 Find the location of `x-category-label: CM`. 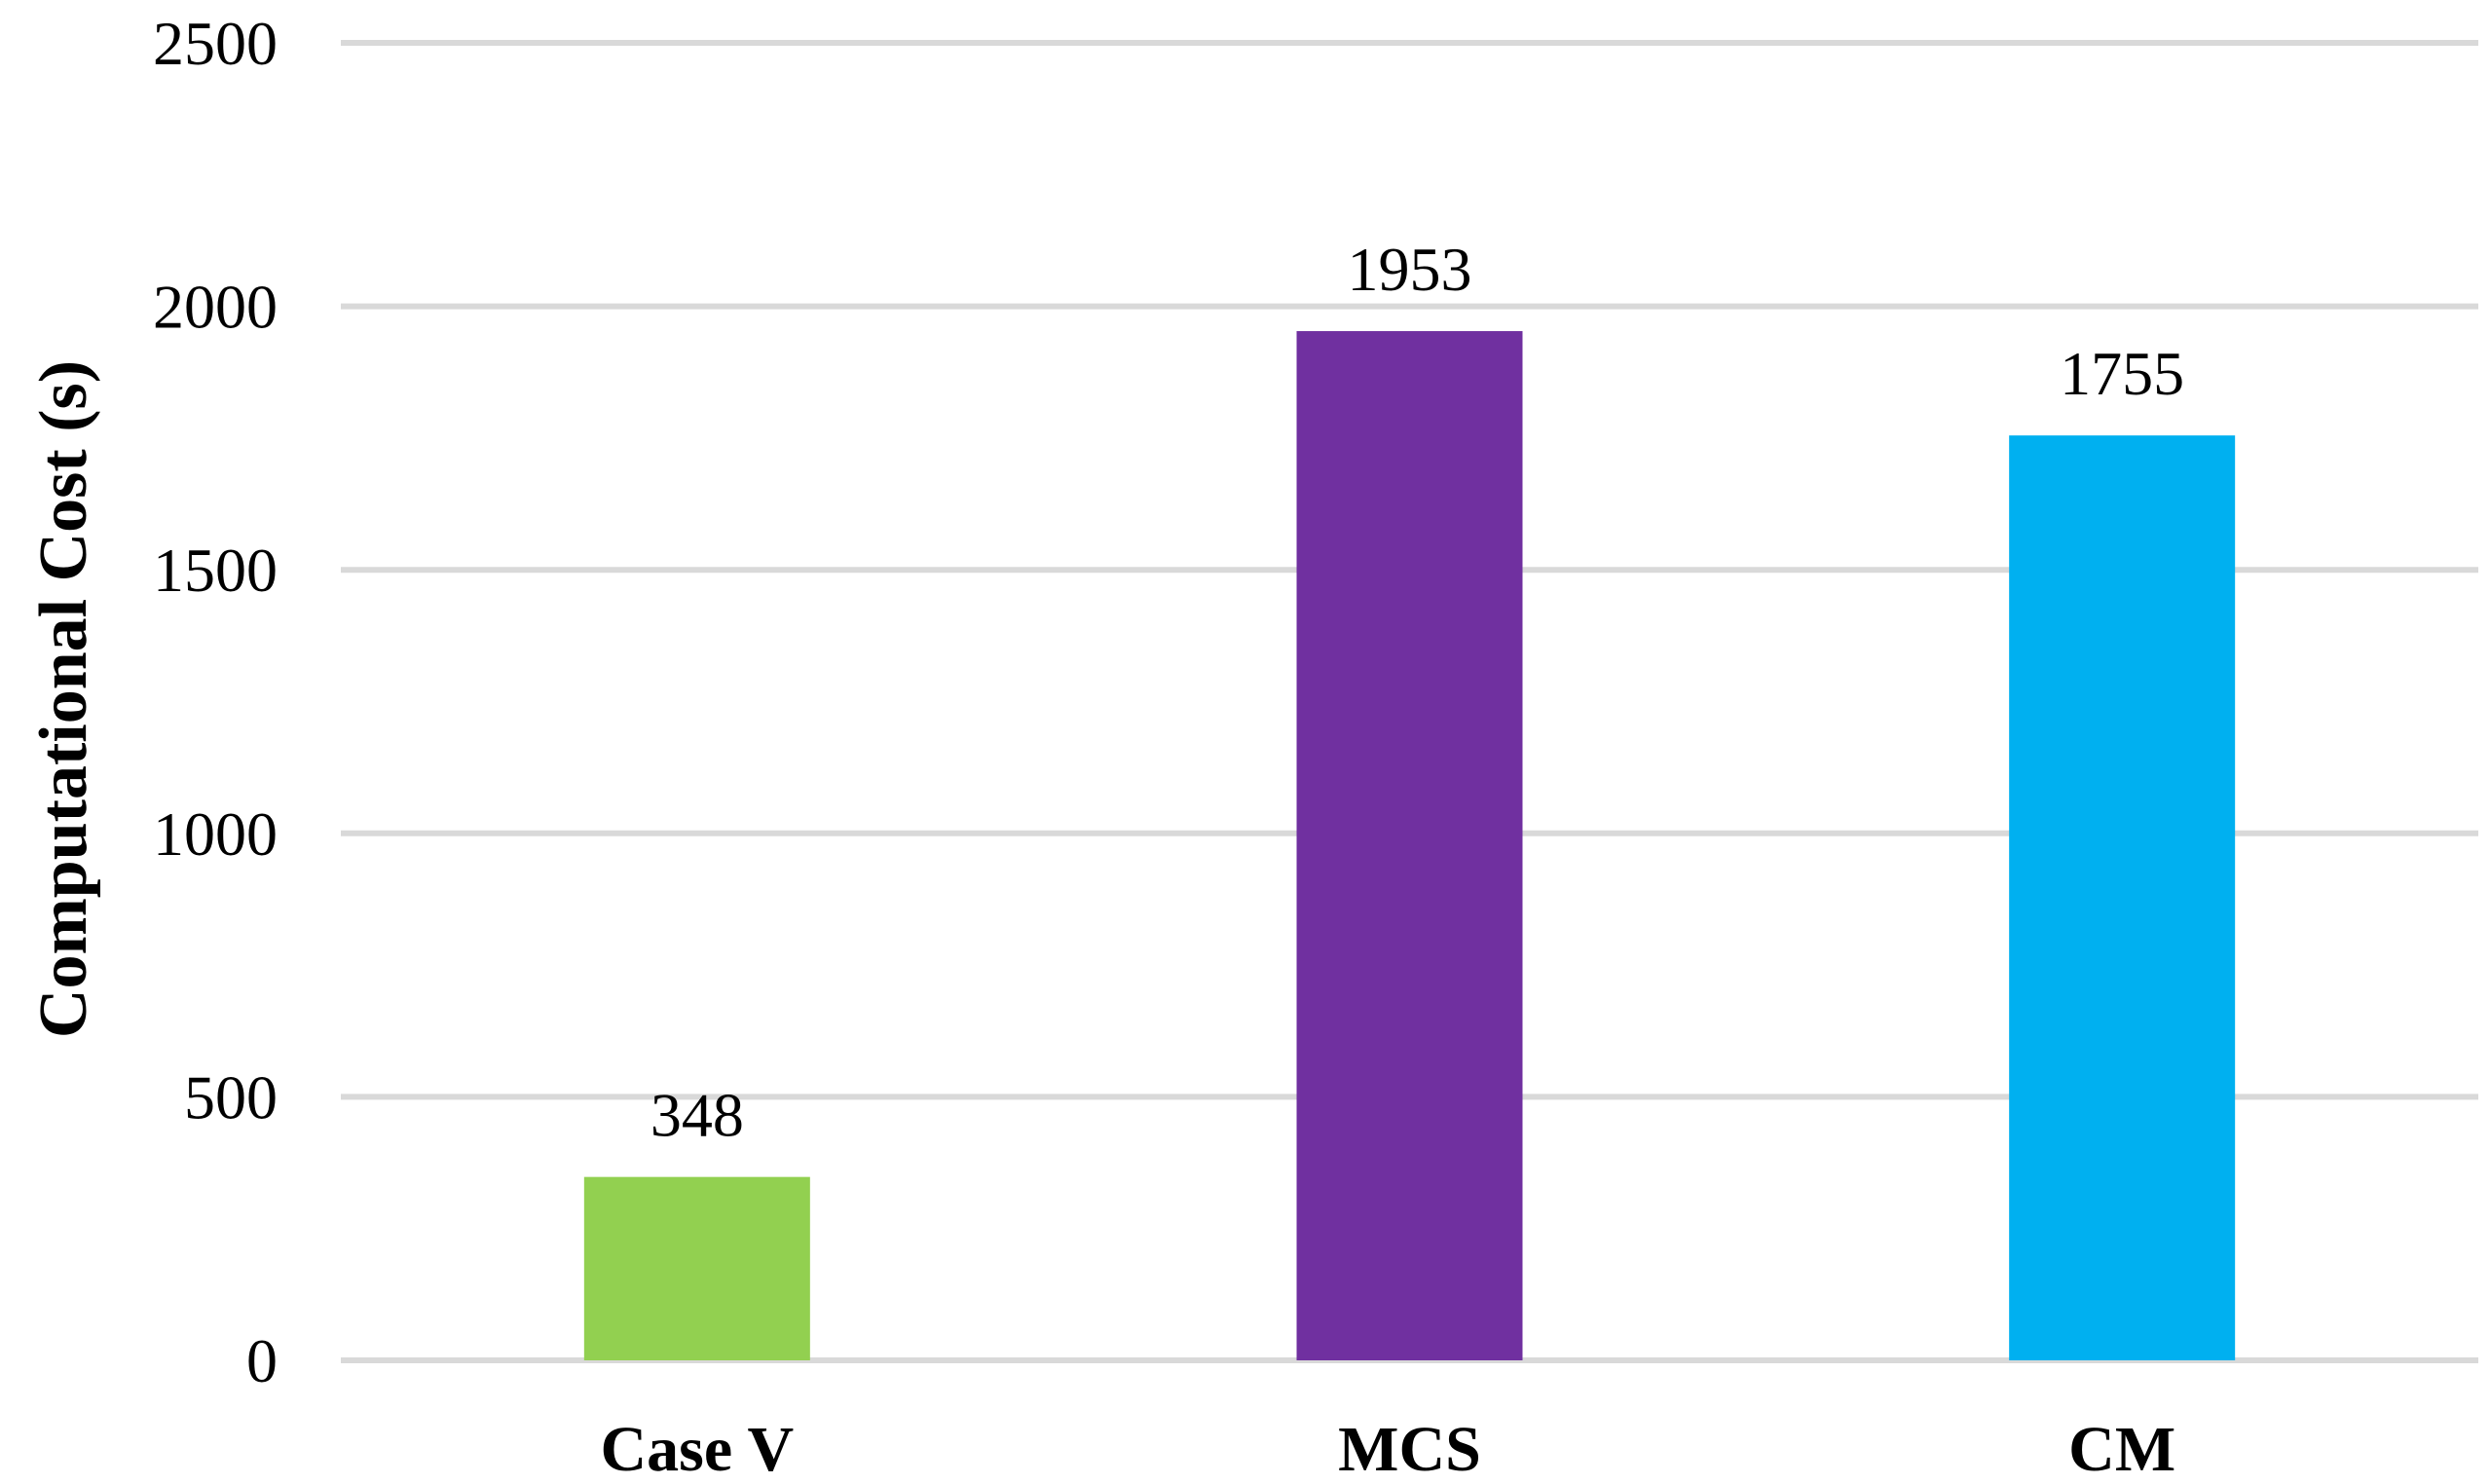

x-category-label: CM is located at coordinates (2121, 1449).